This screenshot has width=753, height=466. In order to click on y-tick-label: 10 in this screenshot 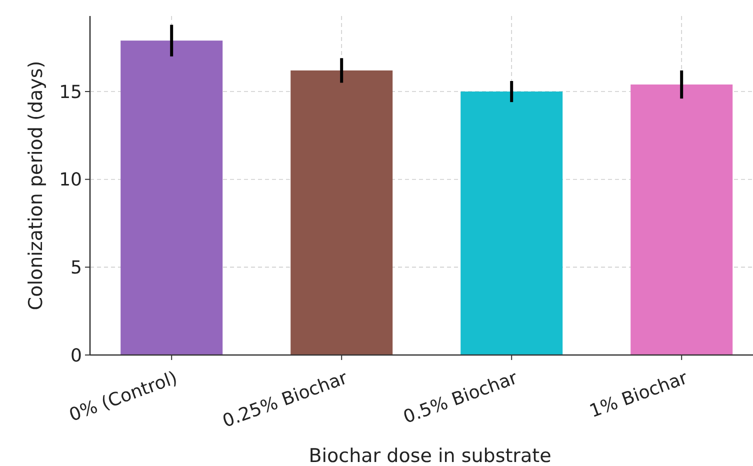, I will do `click(70, 180)`.